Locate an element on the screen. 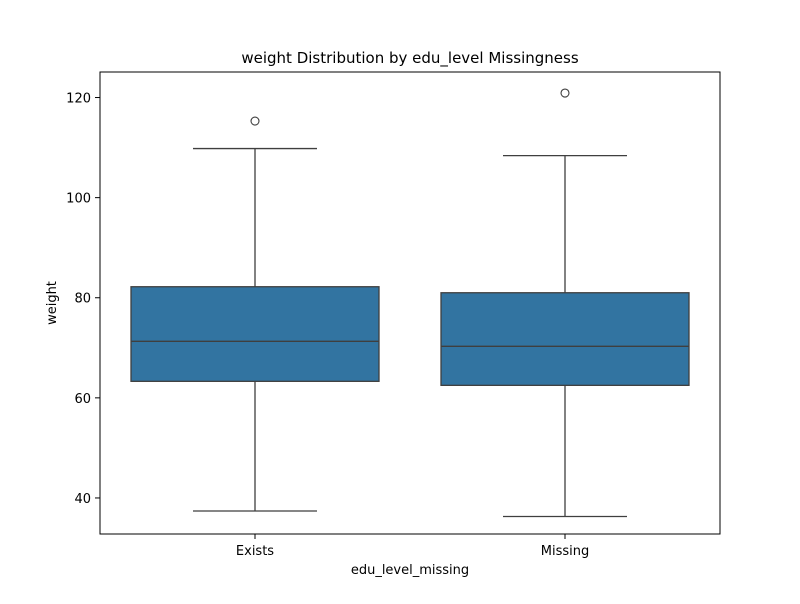  y-tick-label: 80 is located at coordinates (82, 299).